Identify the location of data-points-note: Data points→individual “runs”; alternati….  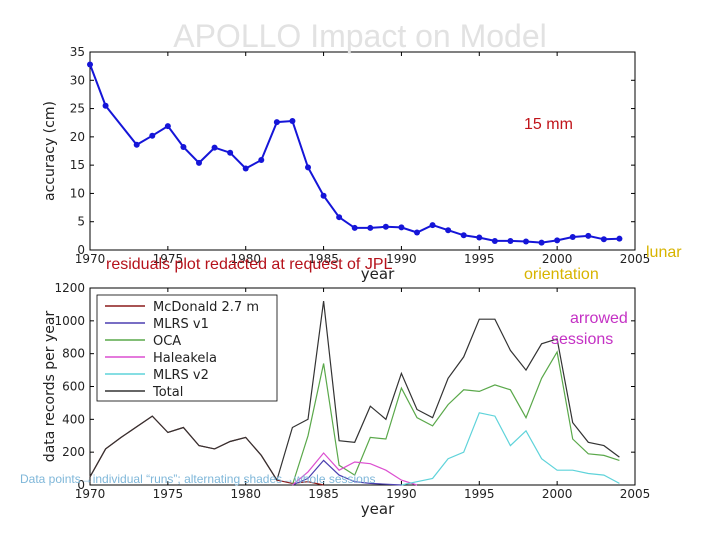
(198, 479).